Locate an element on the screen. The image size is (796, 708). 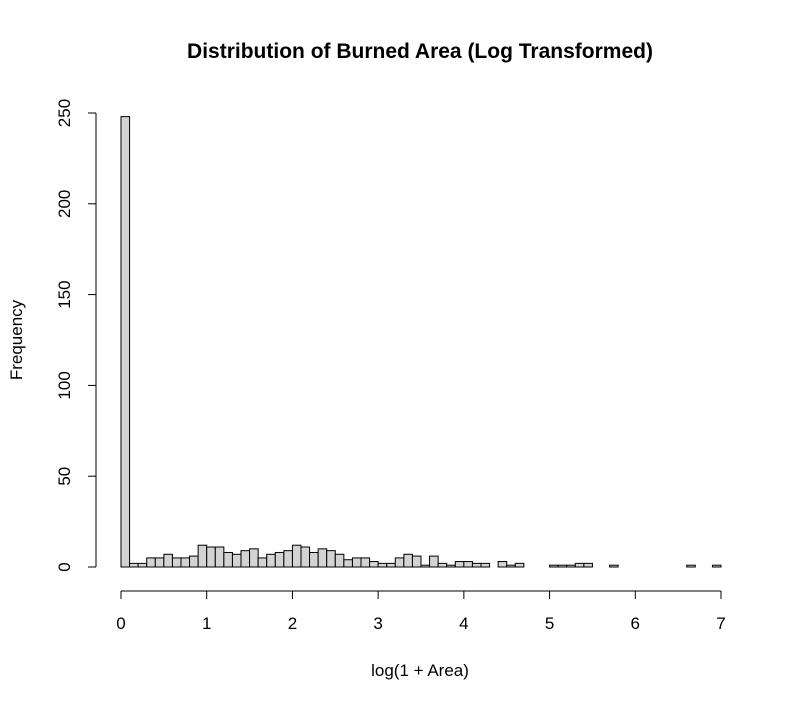
x-tick-label: 6 is located at coordinates (635, 623).